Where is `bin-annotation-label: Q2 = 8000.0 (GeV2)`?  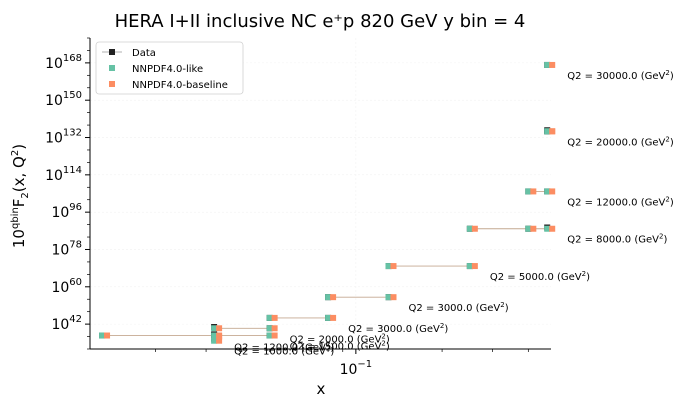
bin-annotation-label: Q2 = 8000.0 (GeV2) is located at coordinates (617, 239).